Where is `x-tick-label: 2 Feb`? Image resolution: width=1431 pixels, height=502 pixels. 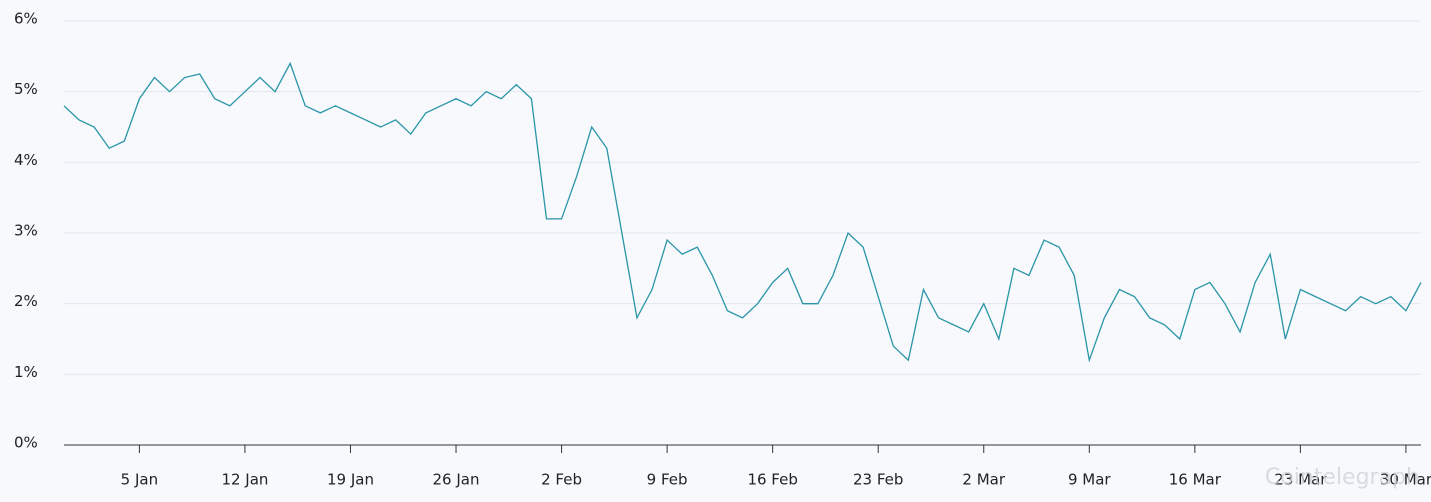 x-tick-label: 2 Feb is located at coordinates (561, 480).